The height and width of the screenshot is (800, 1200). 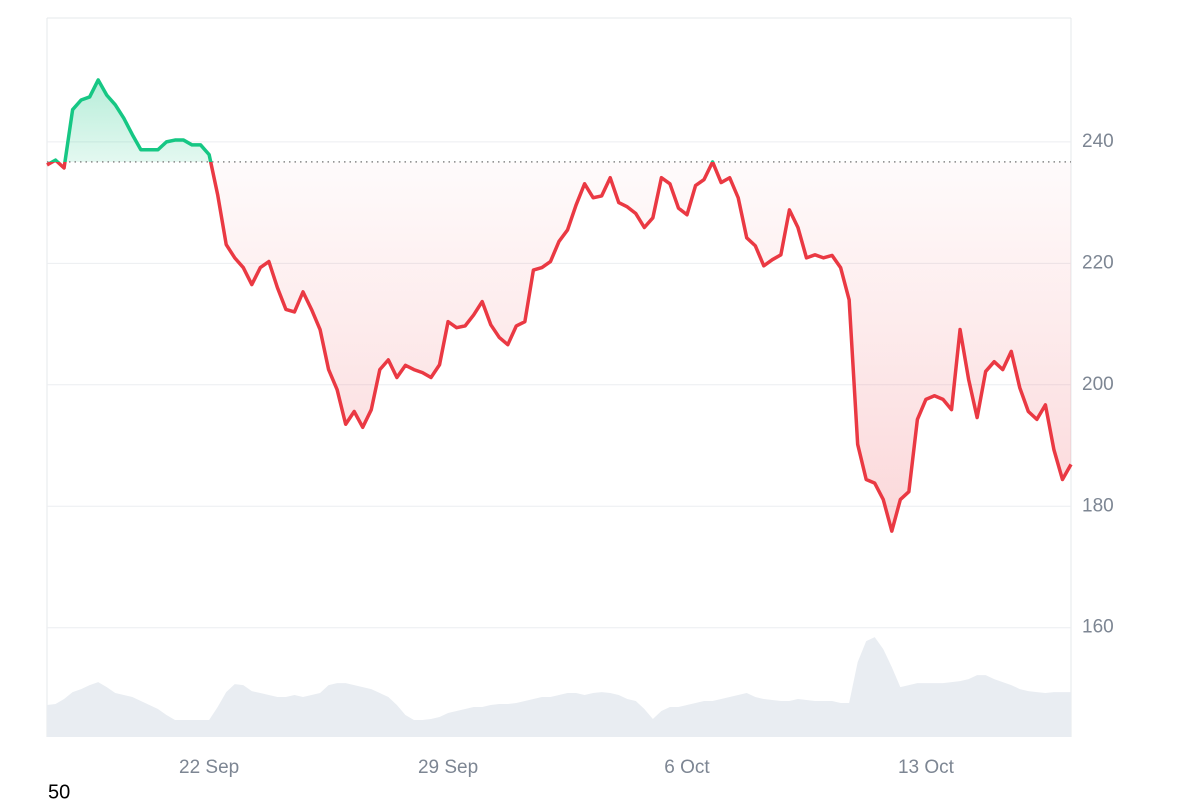 I want to click on x-tick-label: 29 Sep, so click(x=448, y=767).